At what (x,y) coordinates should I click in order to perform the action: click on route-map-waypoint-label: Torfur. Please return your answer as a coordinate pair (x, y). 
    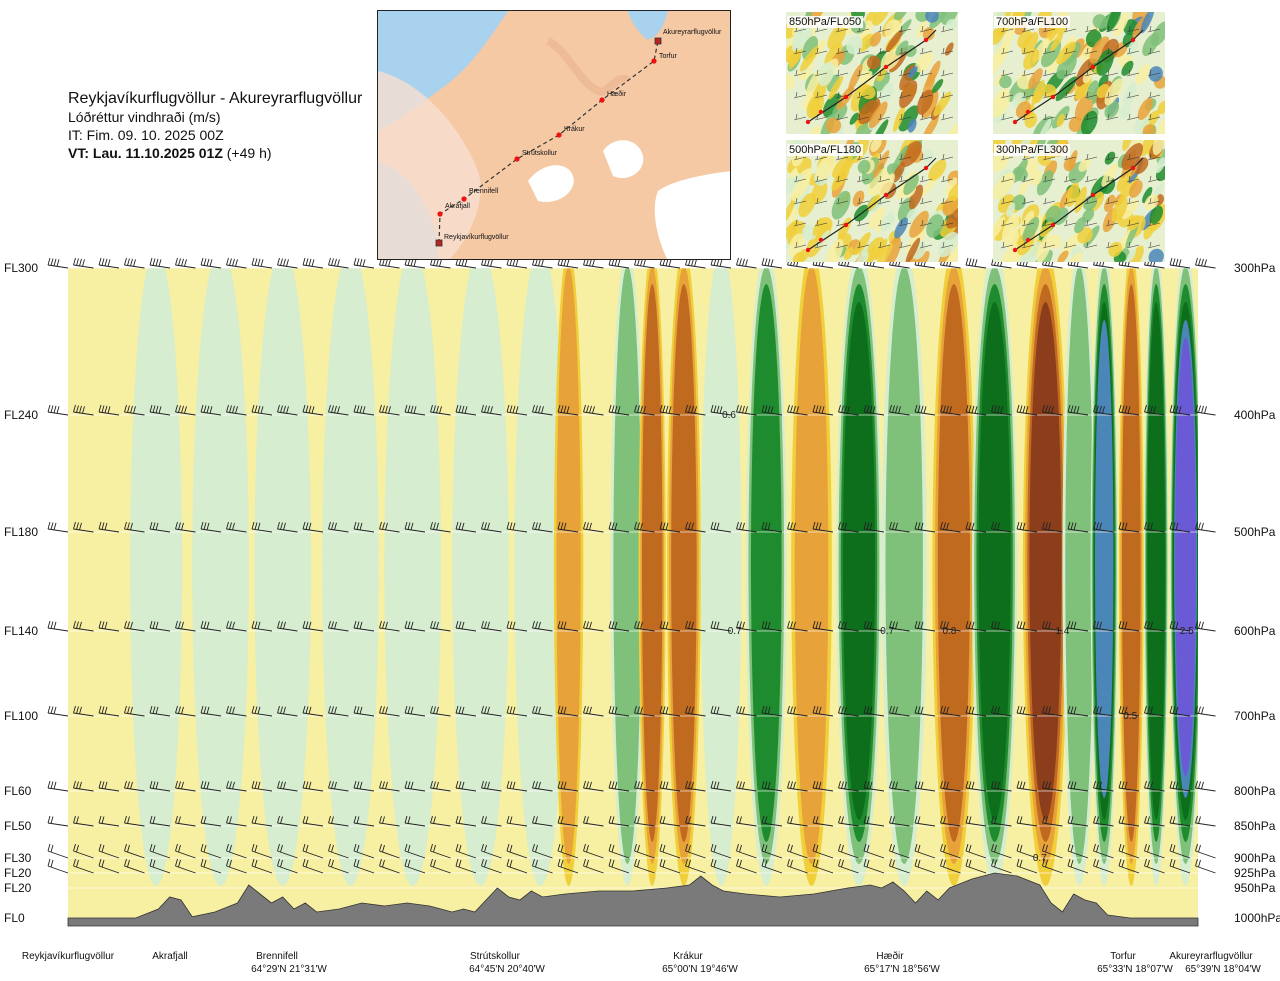
    Looking at the image, I should click on (668, 56).